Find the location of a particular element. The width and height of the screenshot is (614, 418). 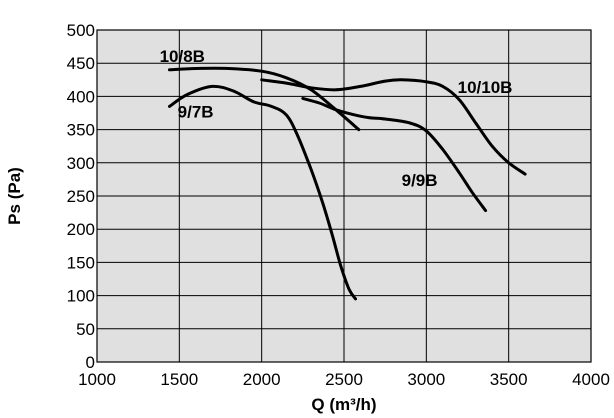

x-tick-label: 1500 is located at coordinates (179, 379).